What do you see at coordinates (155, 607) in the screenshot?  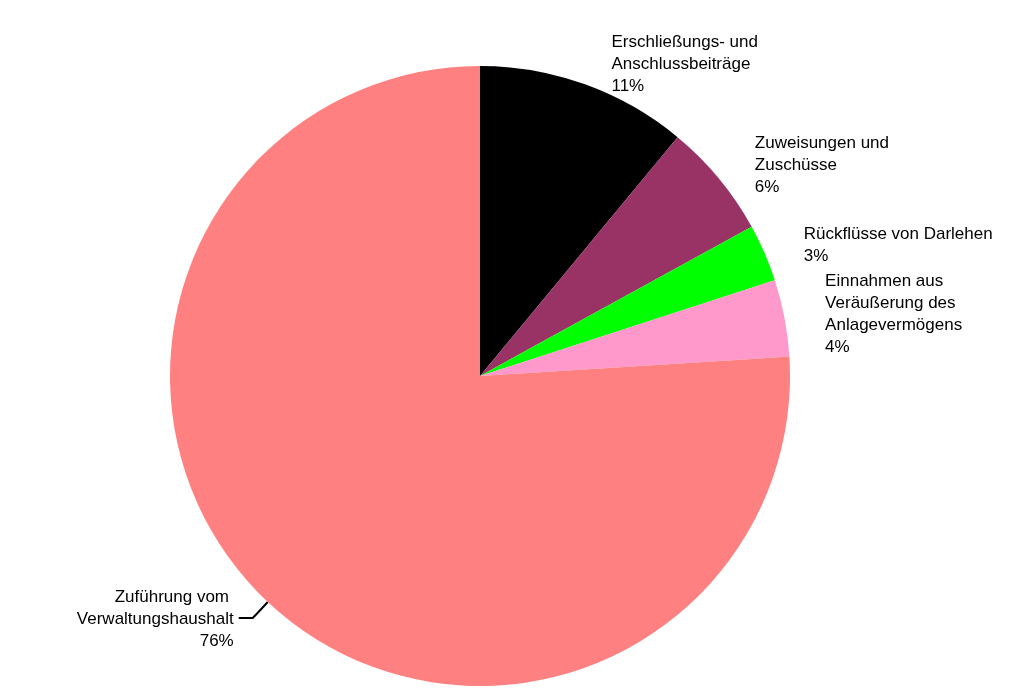 I see `slice-label: Zuführung vom Verwaltungshaushalt` at bounding box center [155, 607].